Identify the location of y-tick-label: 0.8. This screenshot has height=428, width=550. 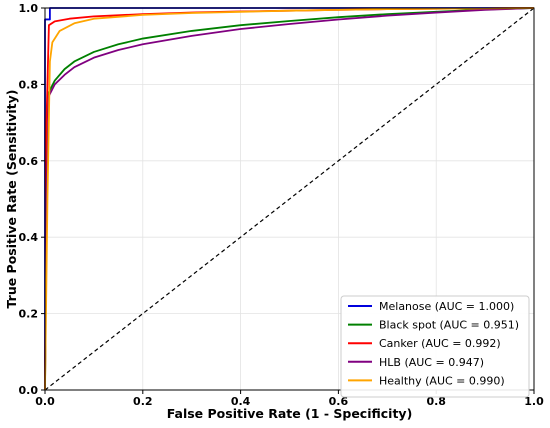
(29, 84).